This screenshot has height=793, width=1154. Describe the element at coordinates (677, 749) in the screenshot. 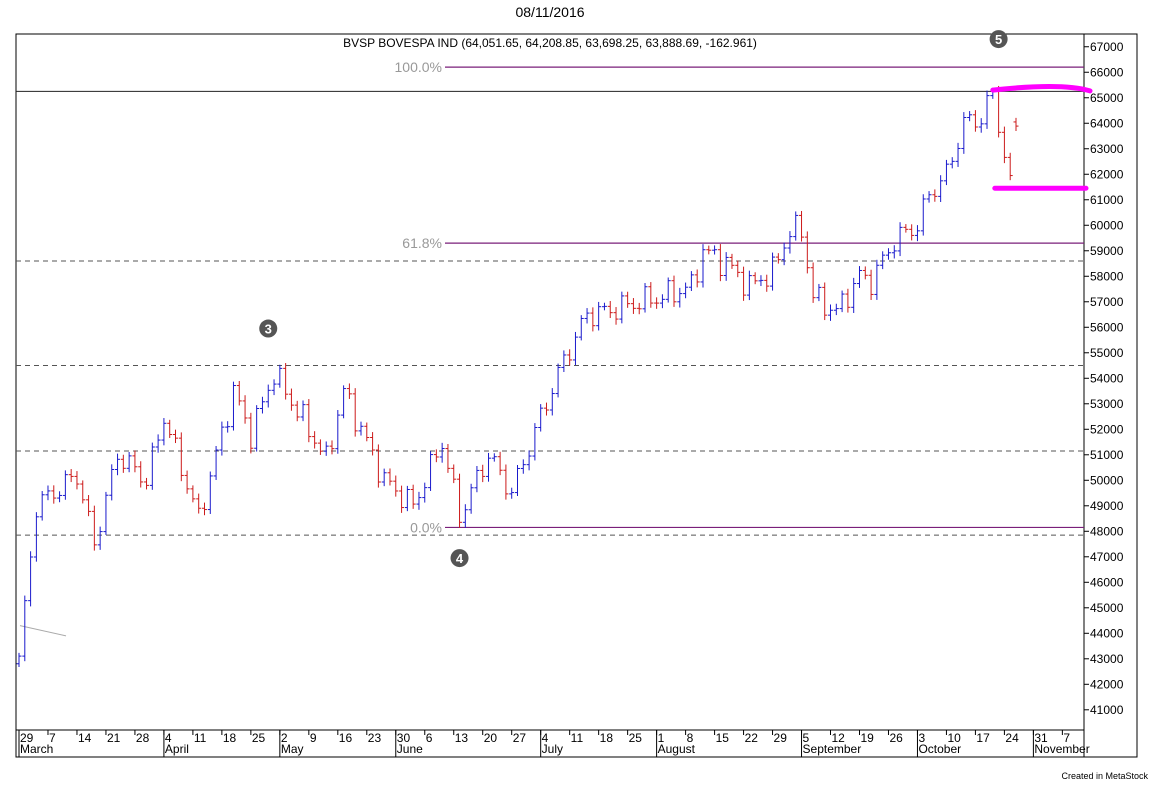

I see `month-label: August` at that location.